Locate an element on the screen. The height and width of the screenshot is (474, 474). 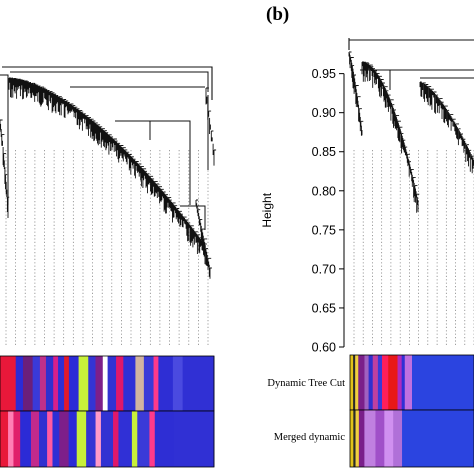
panel-a-row-2-frame is located at coordinates (107, 439).